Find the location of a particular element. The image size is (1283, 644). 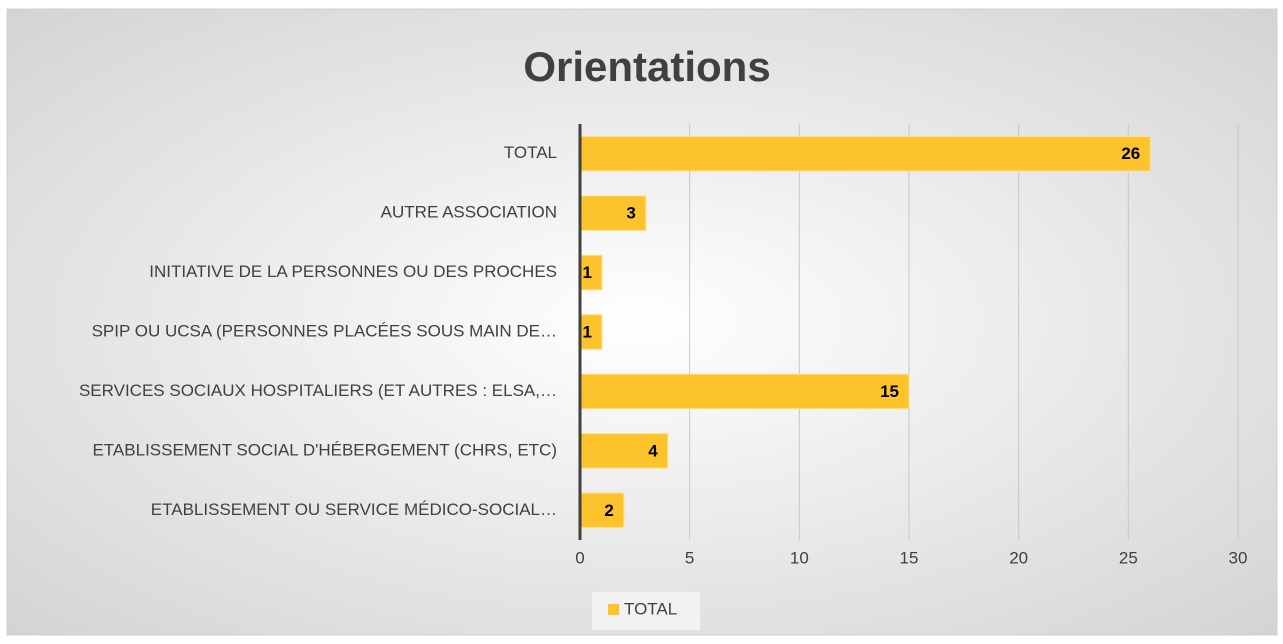

x-tick-label: 10 is located at coordinates (799, 557).